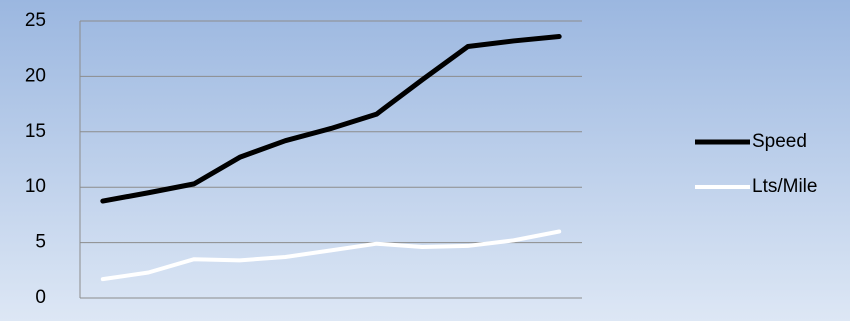  I want to click on legend-label: Lts/Mile, so click(784, 186).